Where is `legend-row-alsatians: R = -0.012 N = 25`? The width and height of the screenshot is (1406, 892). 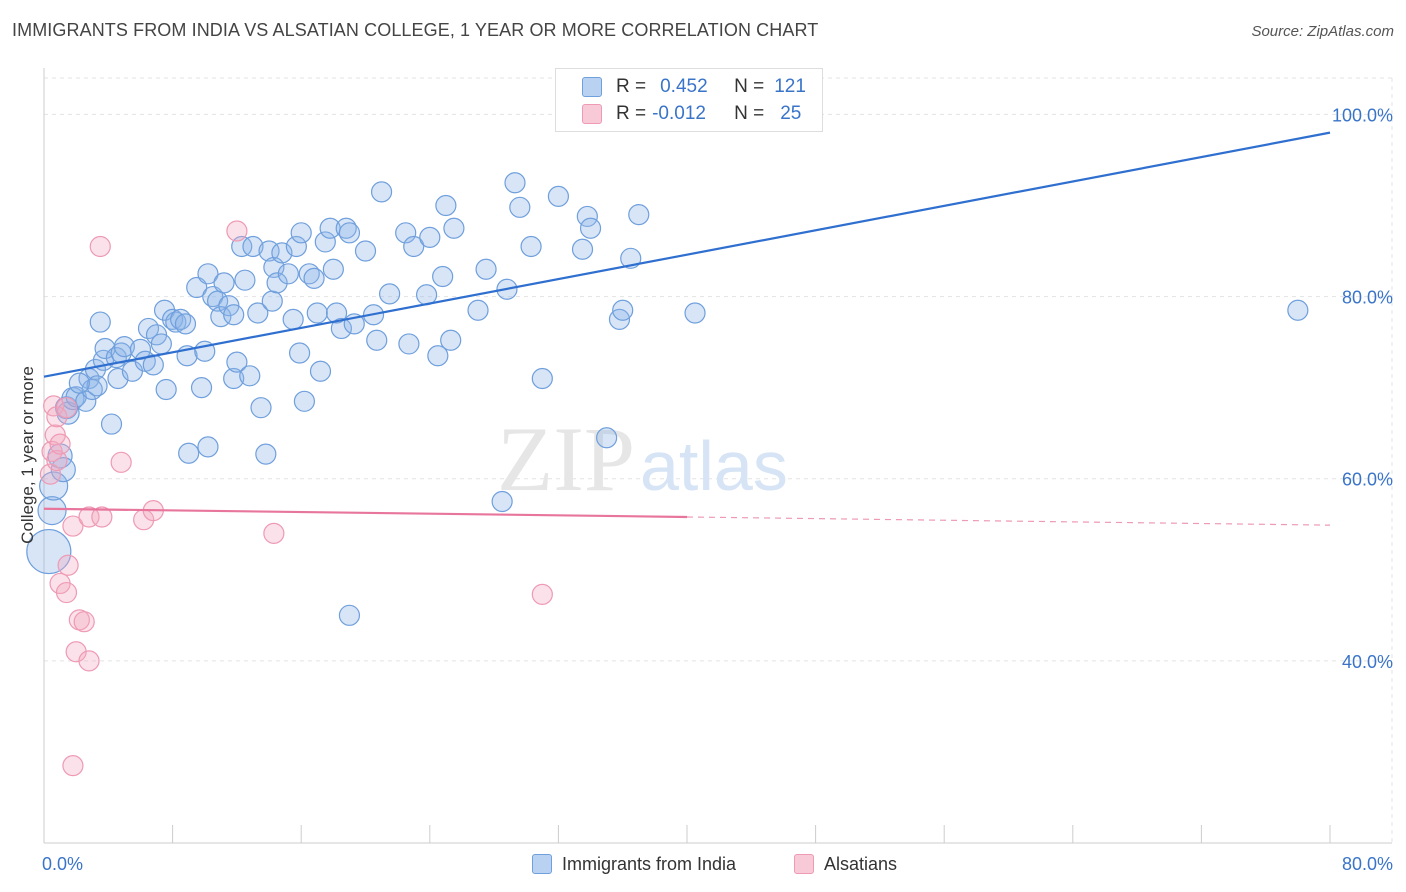 legend-row-alsatians: R = -0.012 N = 25 is located at coordinates (691, 114).